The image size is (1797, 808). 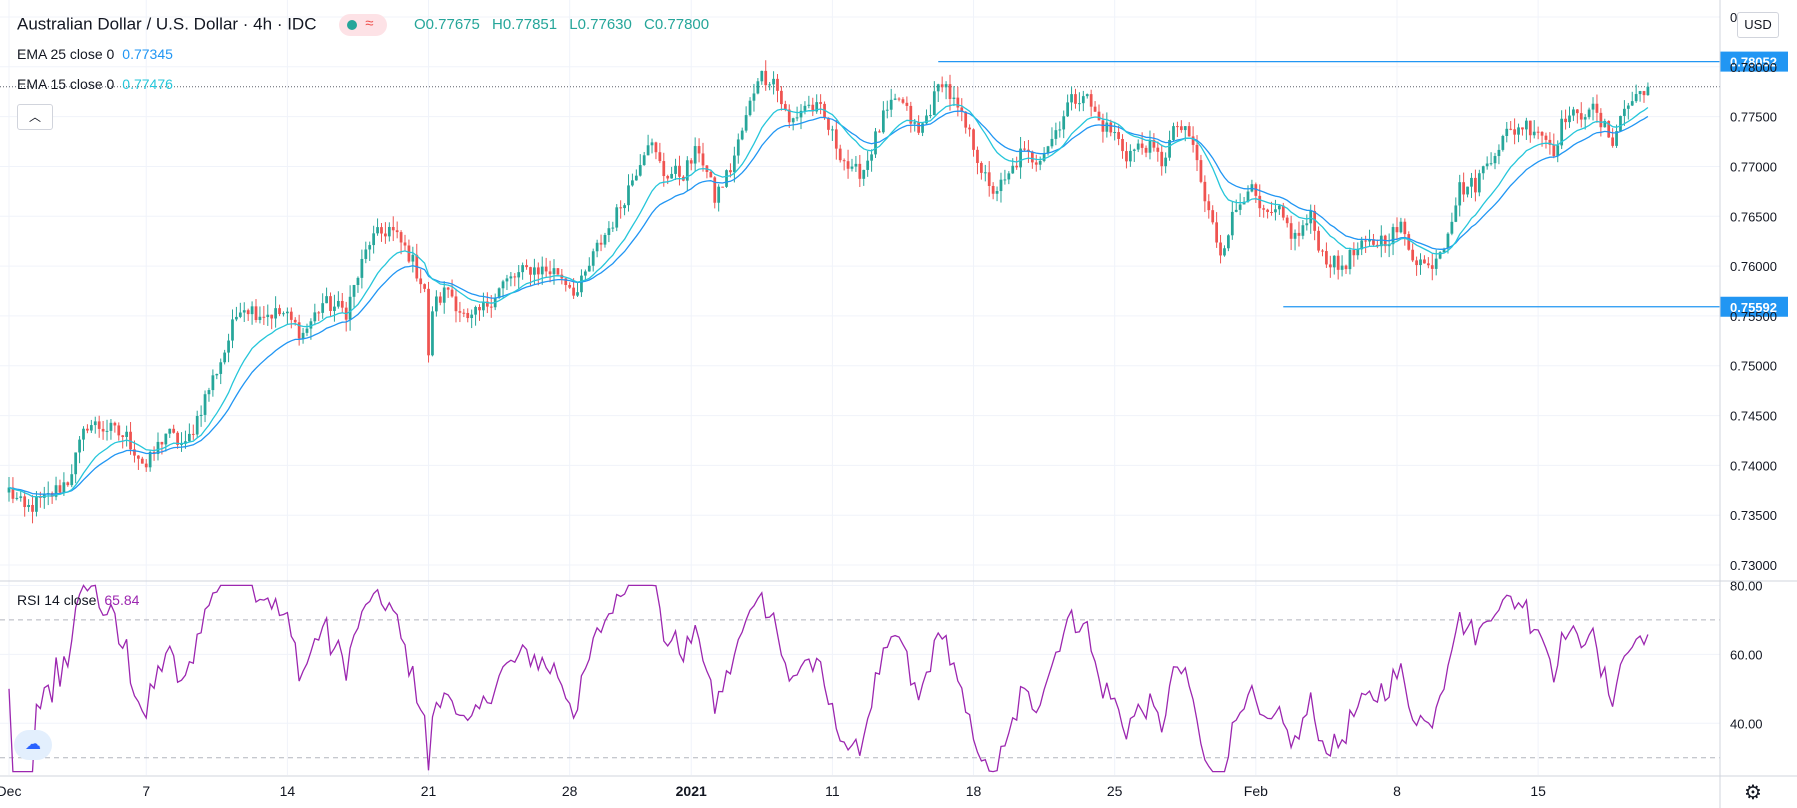 I want to click on rsi-label: RSI 14 close, so click(x=57, y=600).